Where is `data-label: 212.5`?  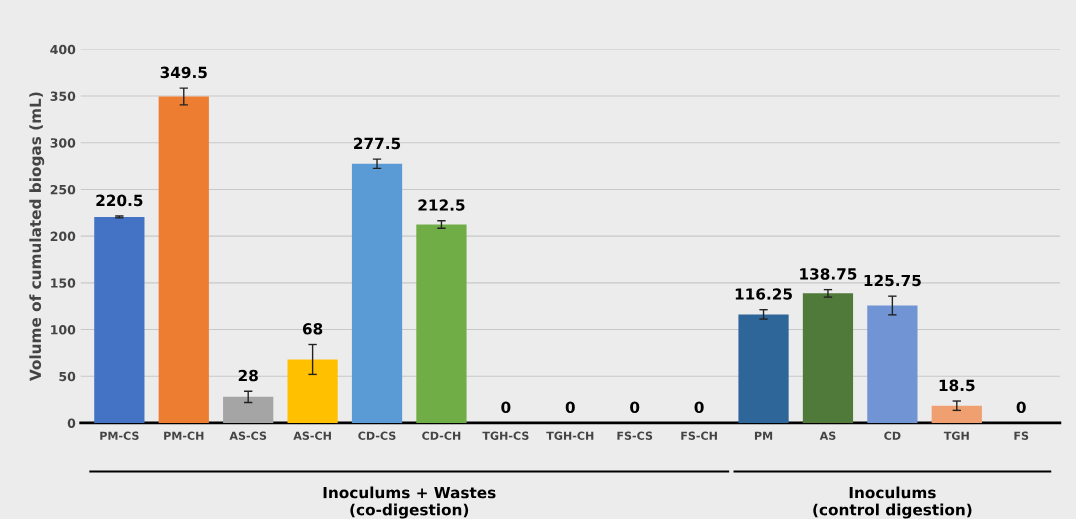 data-label: 212.5 is located at coordinates (441, 205).